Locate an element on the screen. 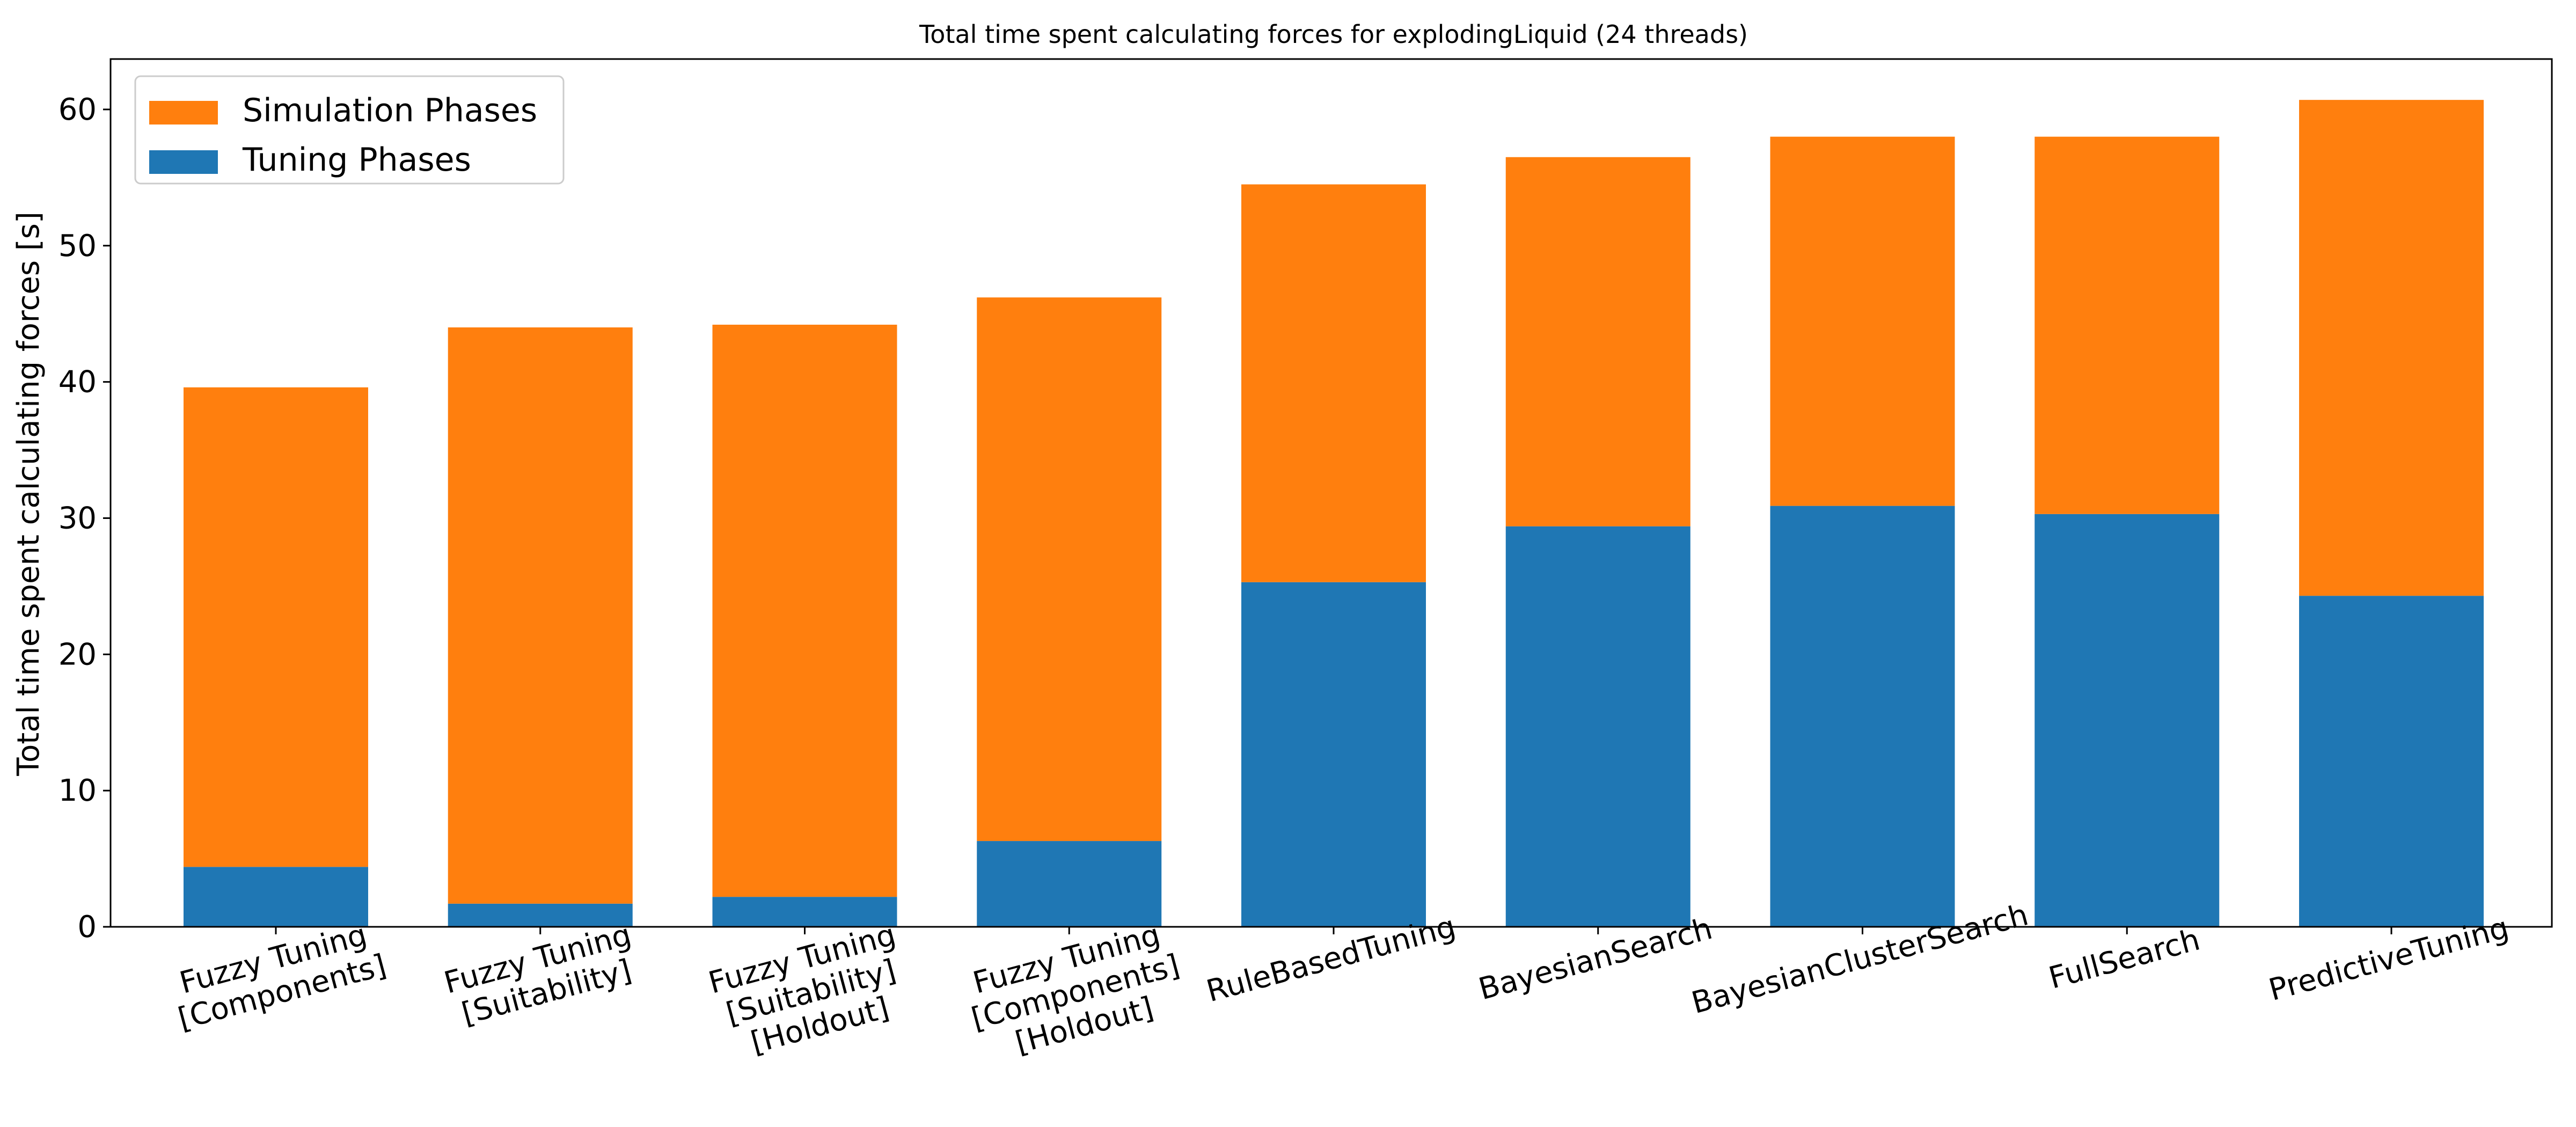  y-tick-label: 30 is located at coordinates (77, 518).